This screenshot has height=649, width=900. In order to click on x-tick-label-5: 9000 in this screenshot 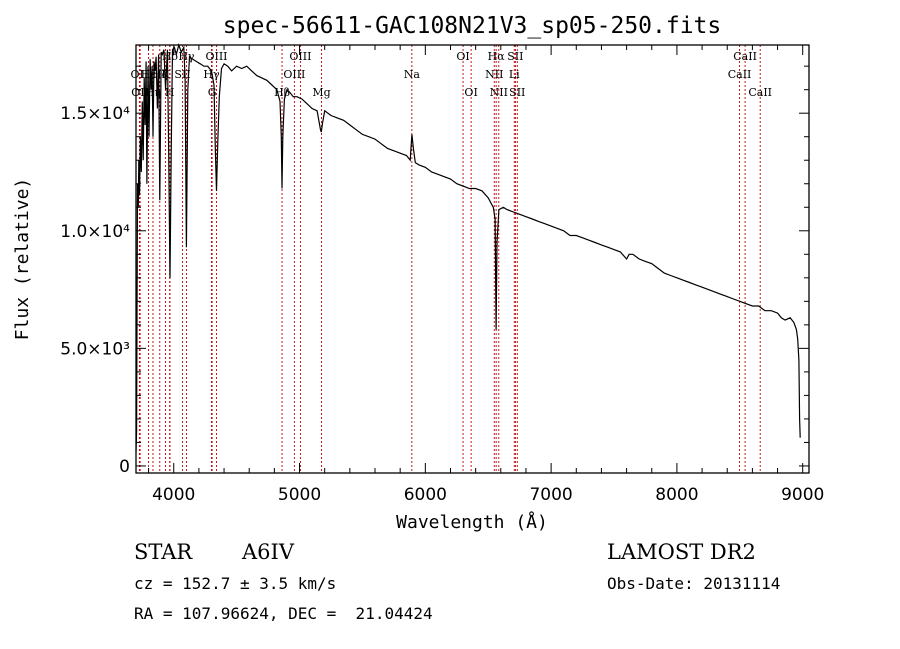, I will do `click(802, 495)`.